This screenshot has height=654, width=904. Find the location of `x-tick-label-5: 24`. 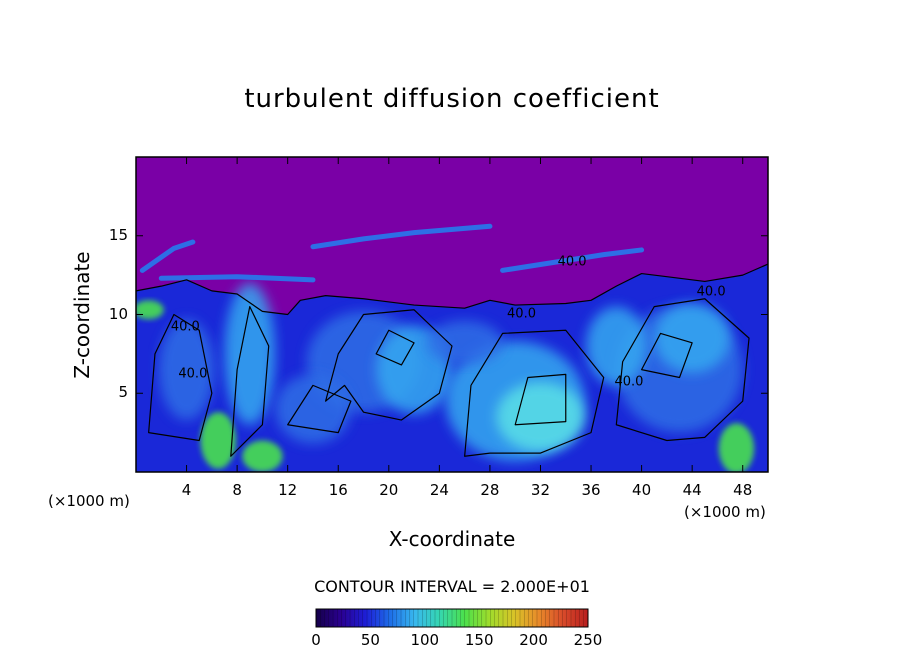

x-tick-label-5: 24 is located at coordinates (439, 490).